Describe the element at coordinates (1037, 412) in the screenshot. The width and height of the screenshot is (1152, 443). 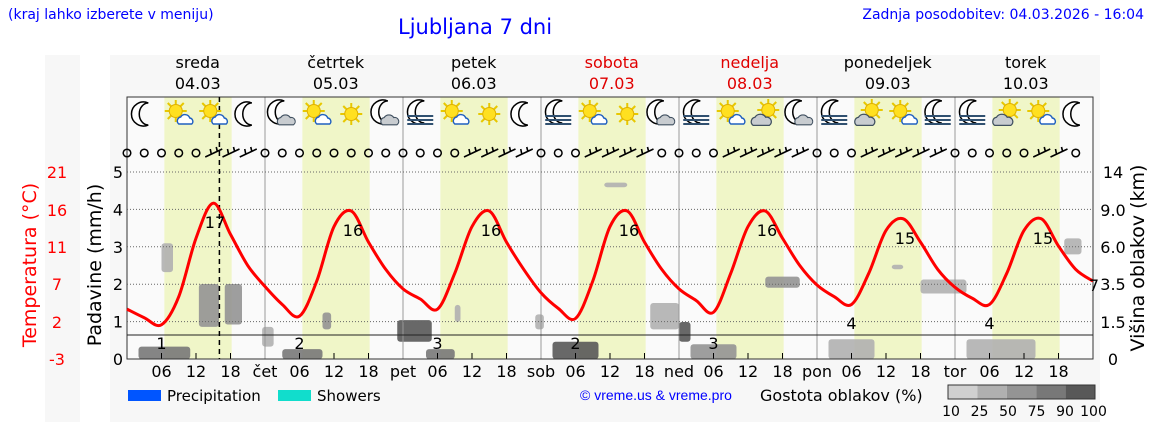
I see `colorbar-label: 75` at that location.